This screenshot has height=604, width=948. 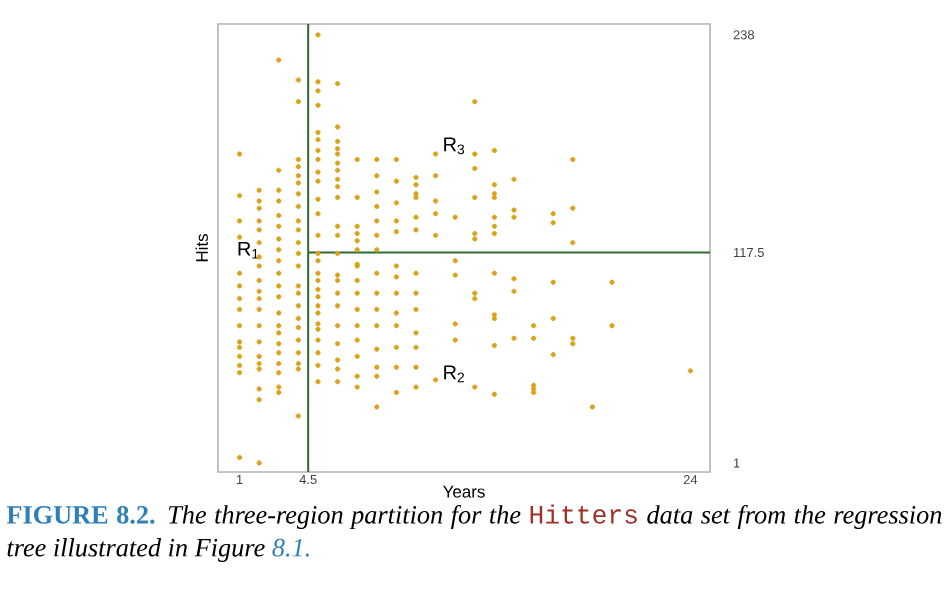 What do you see at coordinates (464, 491) in the screenshot?
I see `x-axis-title: Years` at bounding box center [464, 491].